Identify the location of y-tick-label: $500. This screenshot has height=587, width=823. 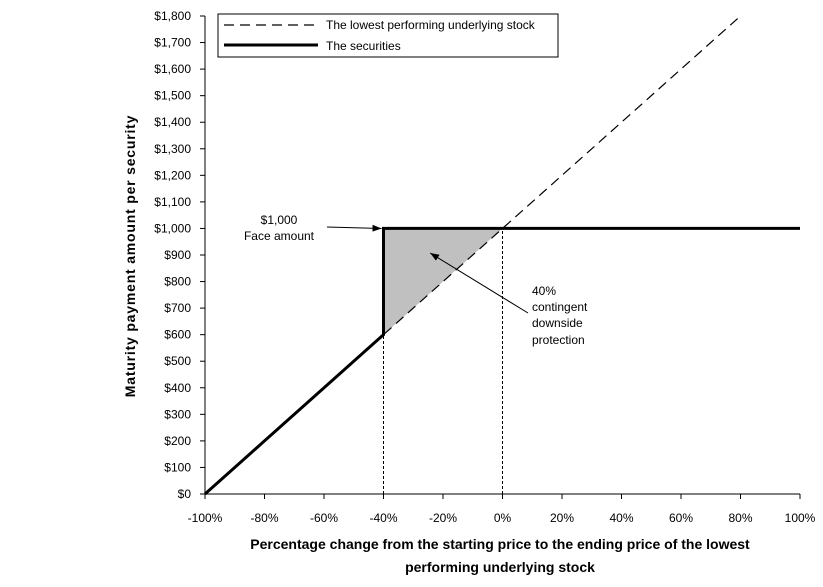
(177, 361).